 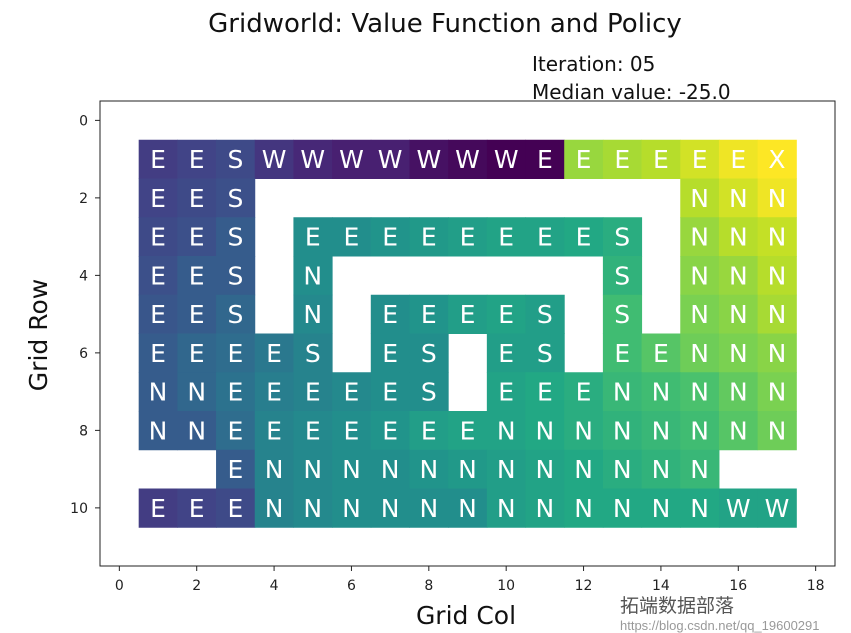 What do you see at coordinates (661, 586) in the screenshot?
I see `x-tick-label: 14` at bounding box center [661, 586].